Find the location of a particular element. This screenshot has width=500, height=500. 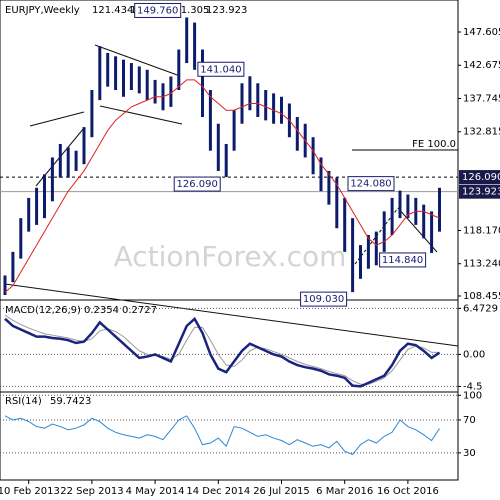

y-tick-label: 147.605 is located at coordinates (481, 32).